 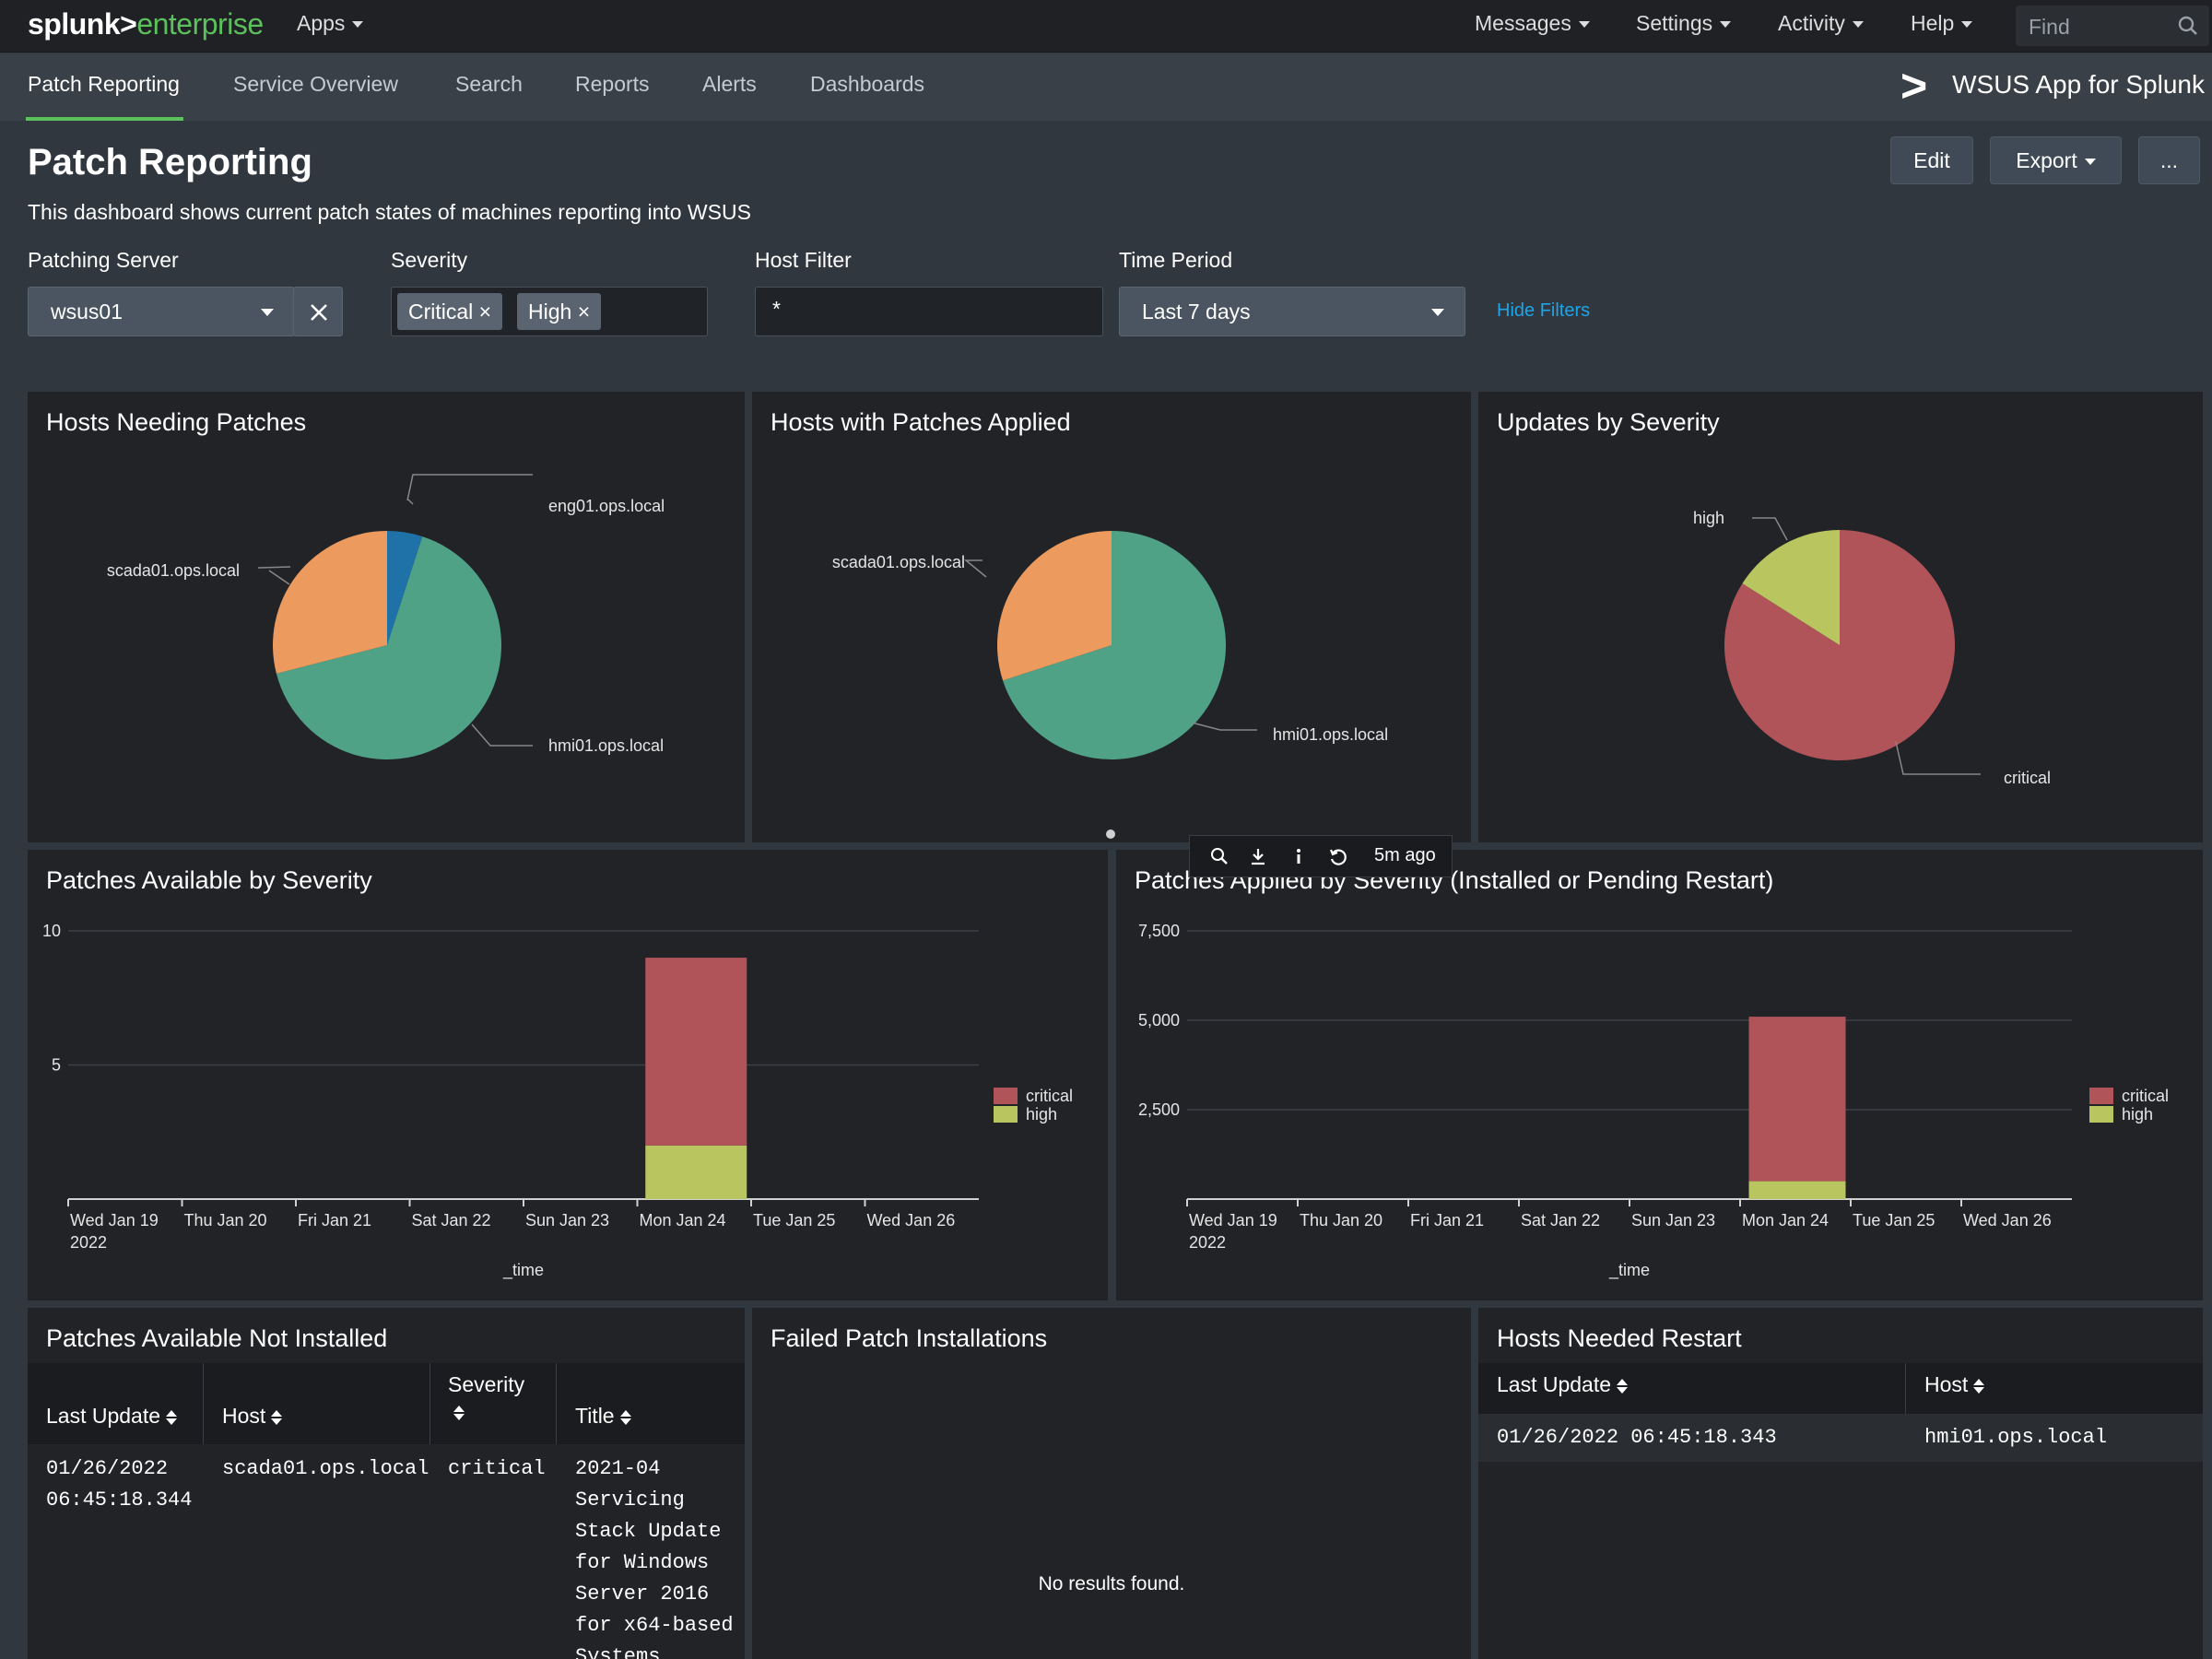 I want to click on pie-slices, so click(x=386, y=644).